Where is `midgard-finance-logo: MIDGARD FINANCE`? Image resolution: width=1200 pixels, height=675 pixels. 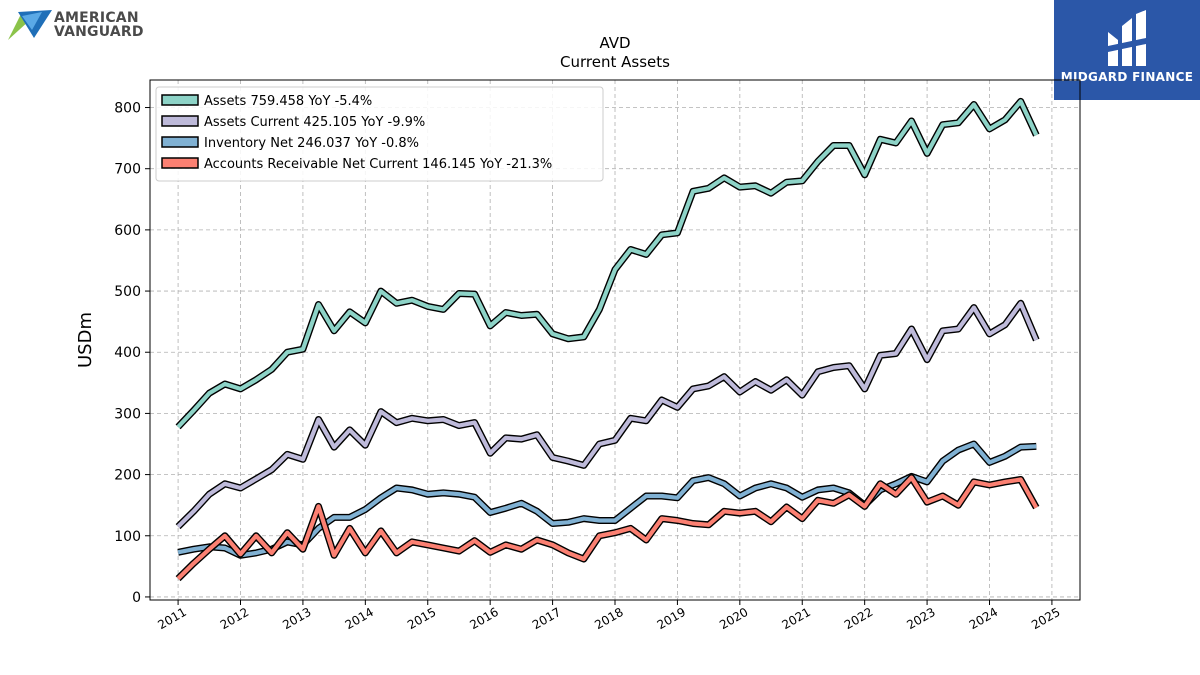
midgard-finance-logo: MIDGARD FINANCE is located at coordinates (1127, 50).